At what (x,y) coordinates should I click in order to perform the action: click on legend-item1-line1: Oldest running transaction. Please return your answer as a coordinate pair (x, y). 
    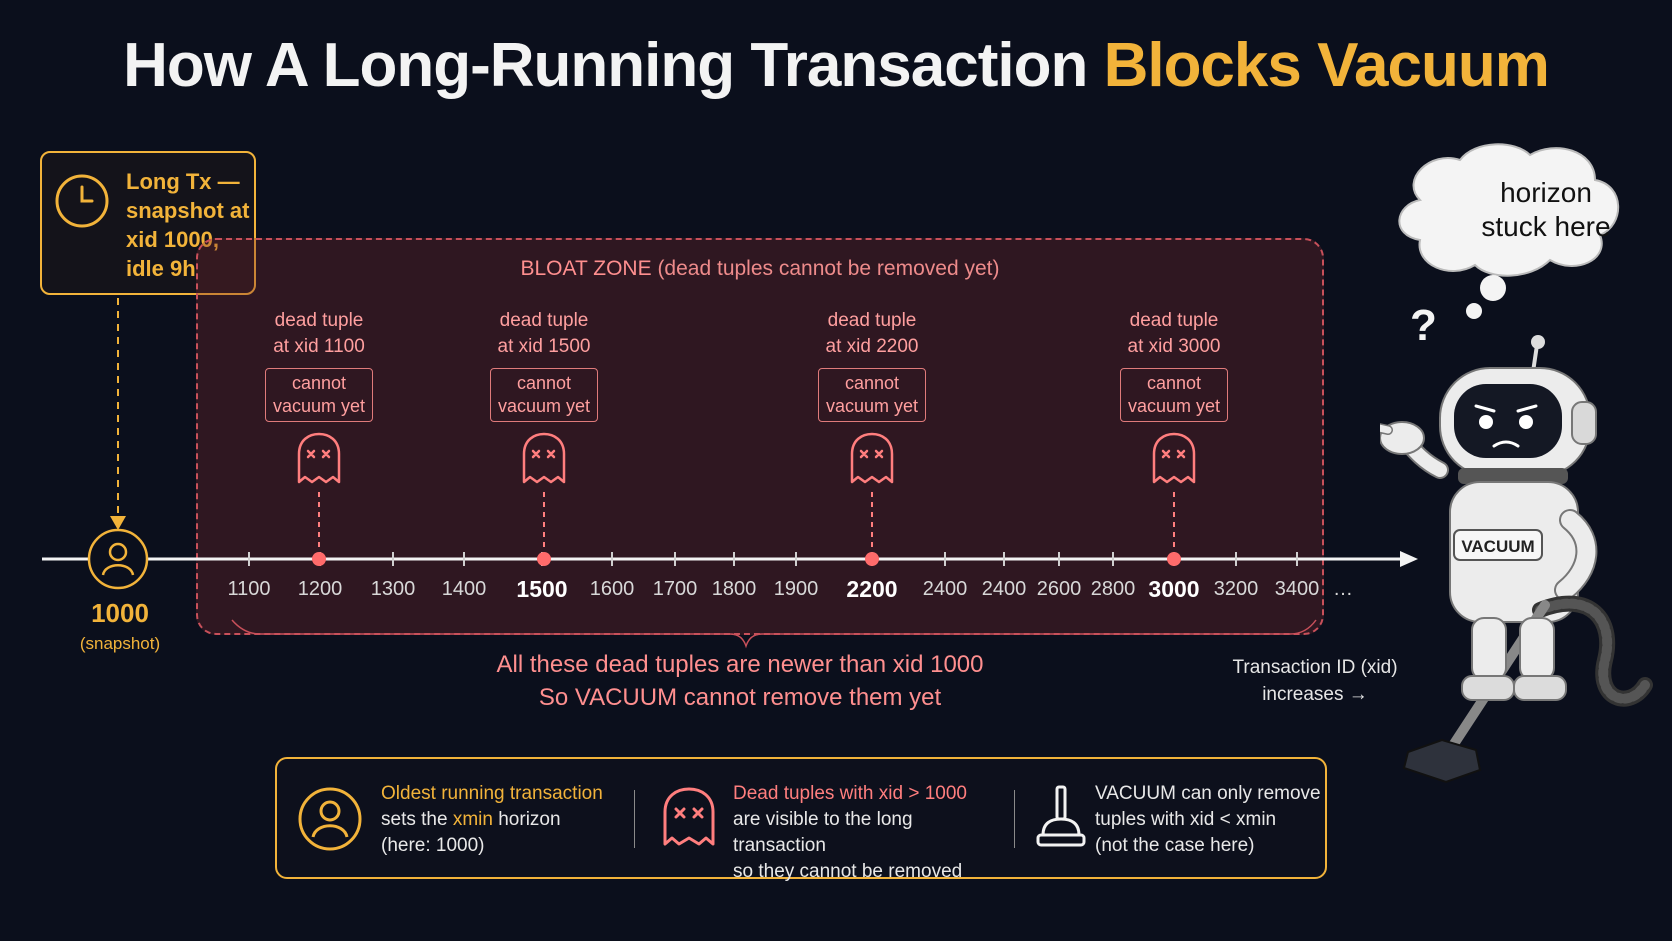
    Looking at the image, I should click on (492, 793).